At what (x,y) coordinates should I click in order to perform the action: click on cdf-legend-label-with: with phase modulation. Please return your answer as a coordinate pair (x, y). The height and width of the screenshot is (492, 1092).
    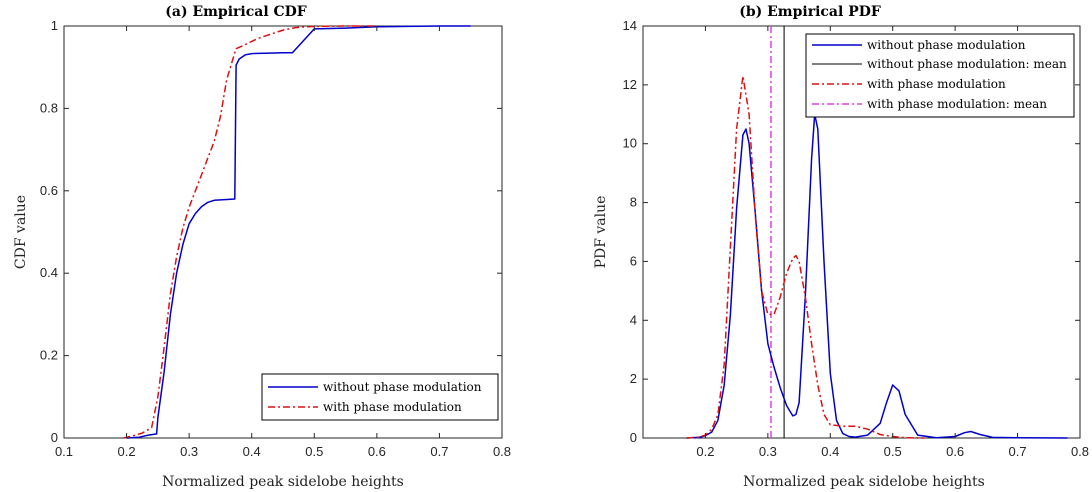
    Looking at the image, I should click on (392, 407).